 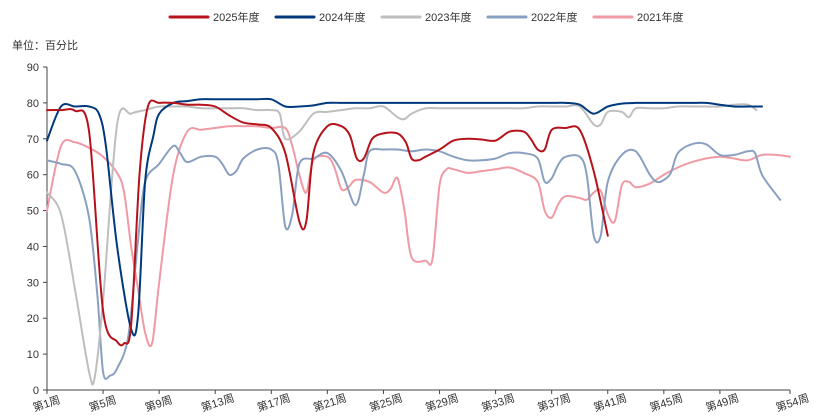 What do you see at coordinates (158, 403) in the screenshot?
I see `x-tick-label: 第9周` at bounding box center [158, 403].